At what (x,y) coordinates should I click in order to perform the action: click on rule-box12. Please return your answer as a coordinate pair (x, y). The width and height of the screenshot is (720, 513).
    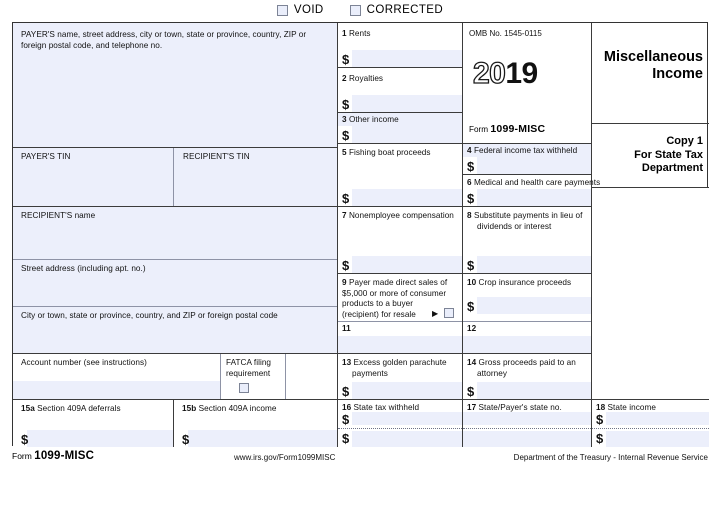
    Looking at the image, I should click on (527, 353).